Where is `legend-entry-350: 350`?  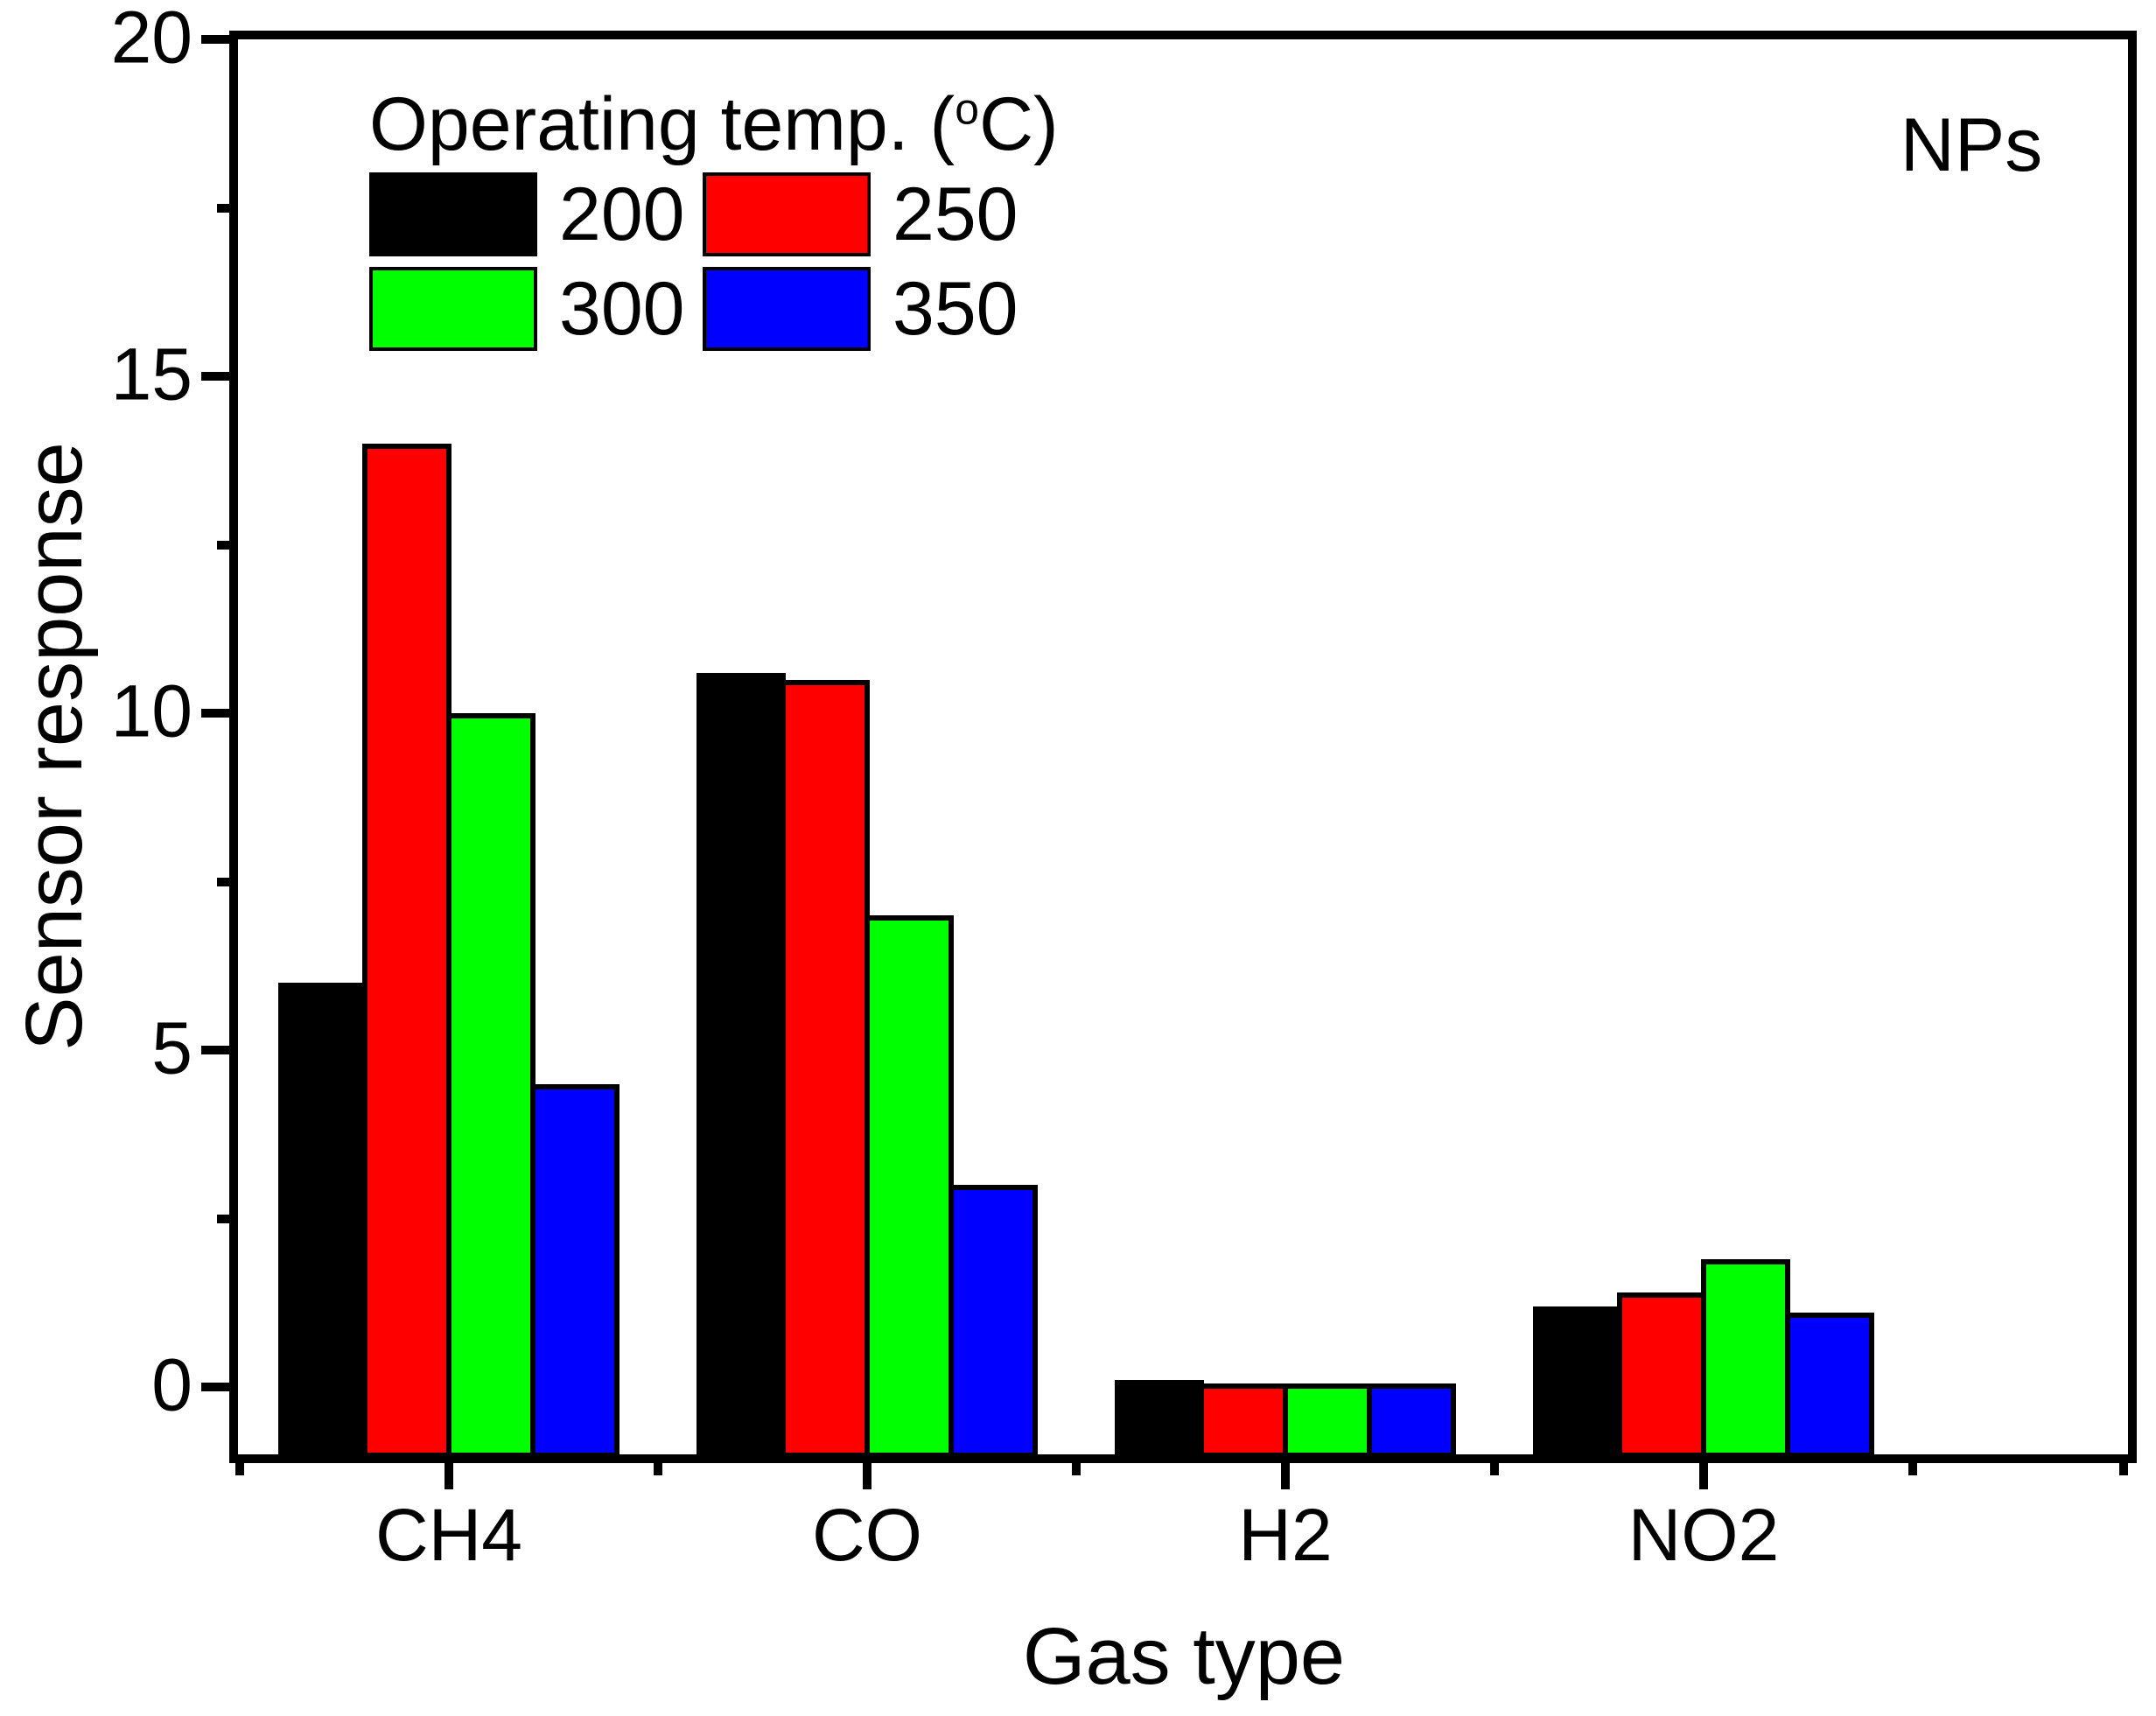
legend-entry-350: 350 is located at coordinates (860, 309).